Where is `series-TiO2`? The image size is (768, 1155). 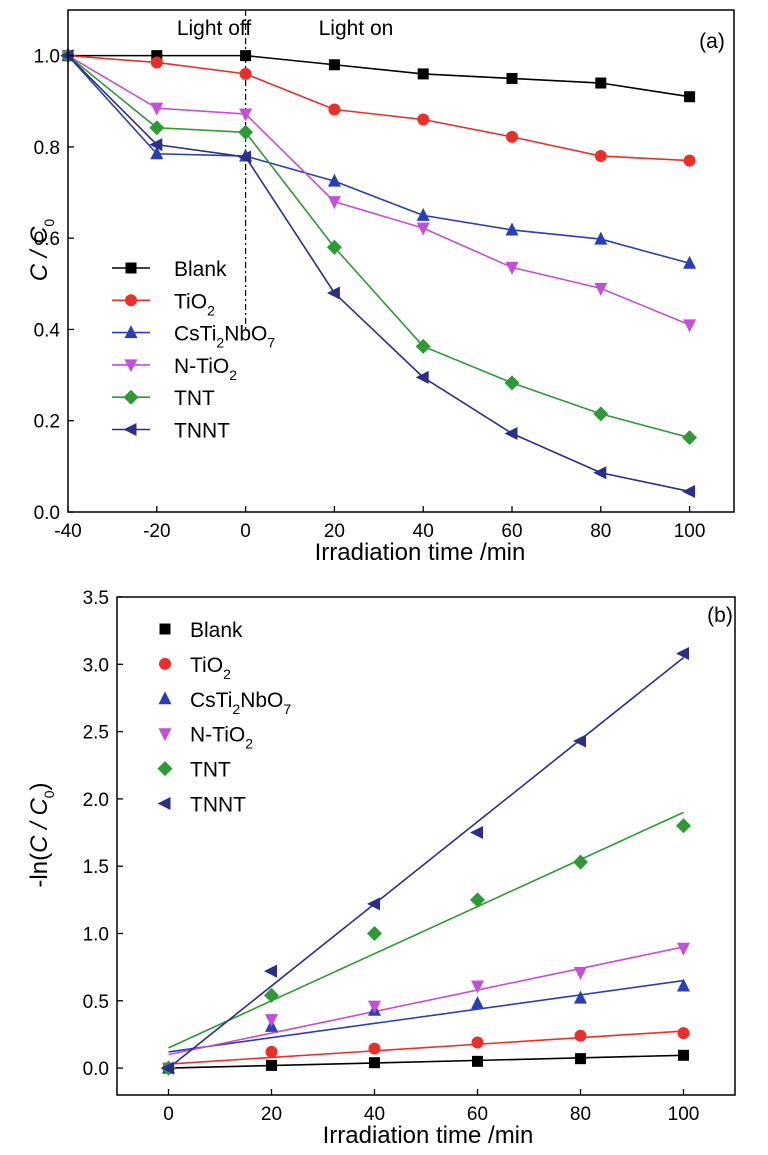
series-TiO2 is located at coordinates (426, 1051).